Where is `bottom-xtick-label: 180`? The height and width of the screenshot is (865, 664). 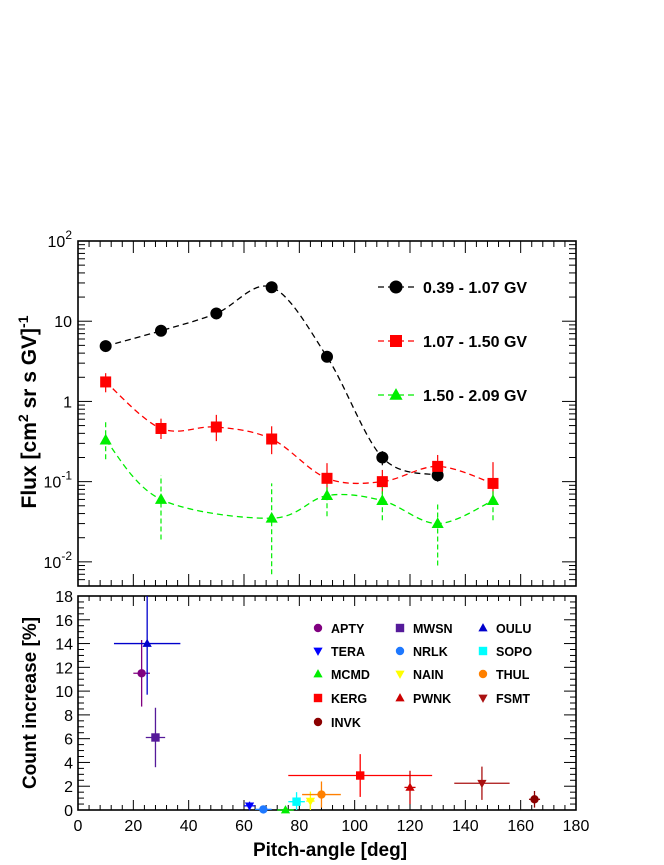 bottom-xtick-label: 180 is located at coordinates (576, 826).